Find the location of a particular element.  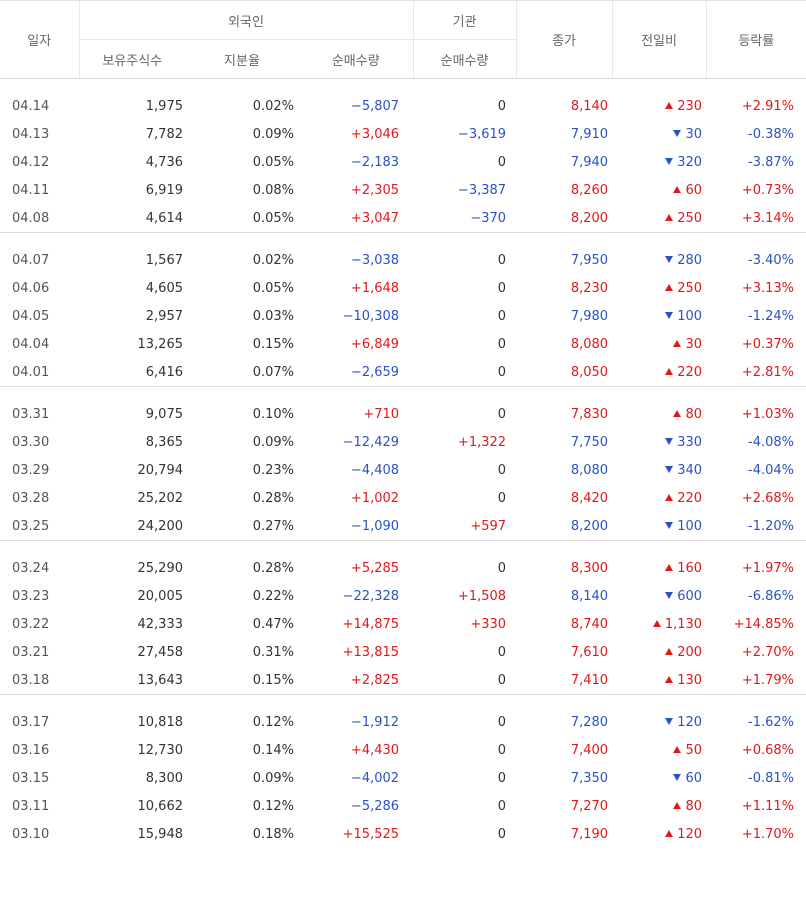

ratio-cell: 0.47% is located at coordinates (273, 624).